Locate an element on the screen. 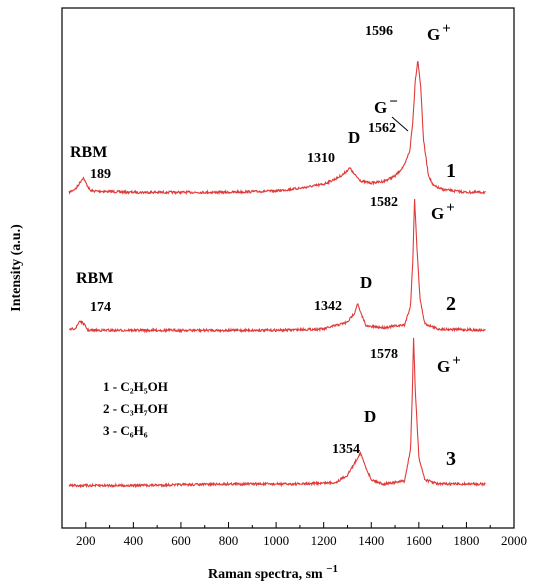  g-plus-label-3: G + is located at coordinates (449, 364).